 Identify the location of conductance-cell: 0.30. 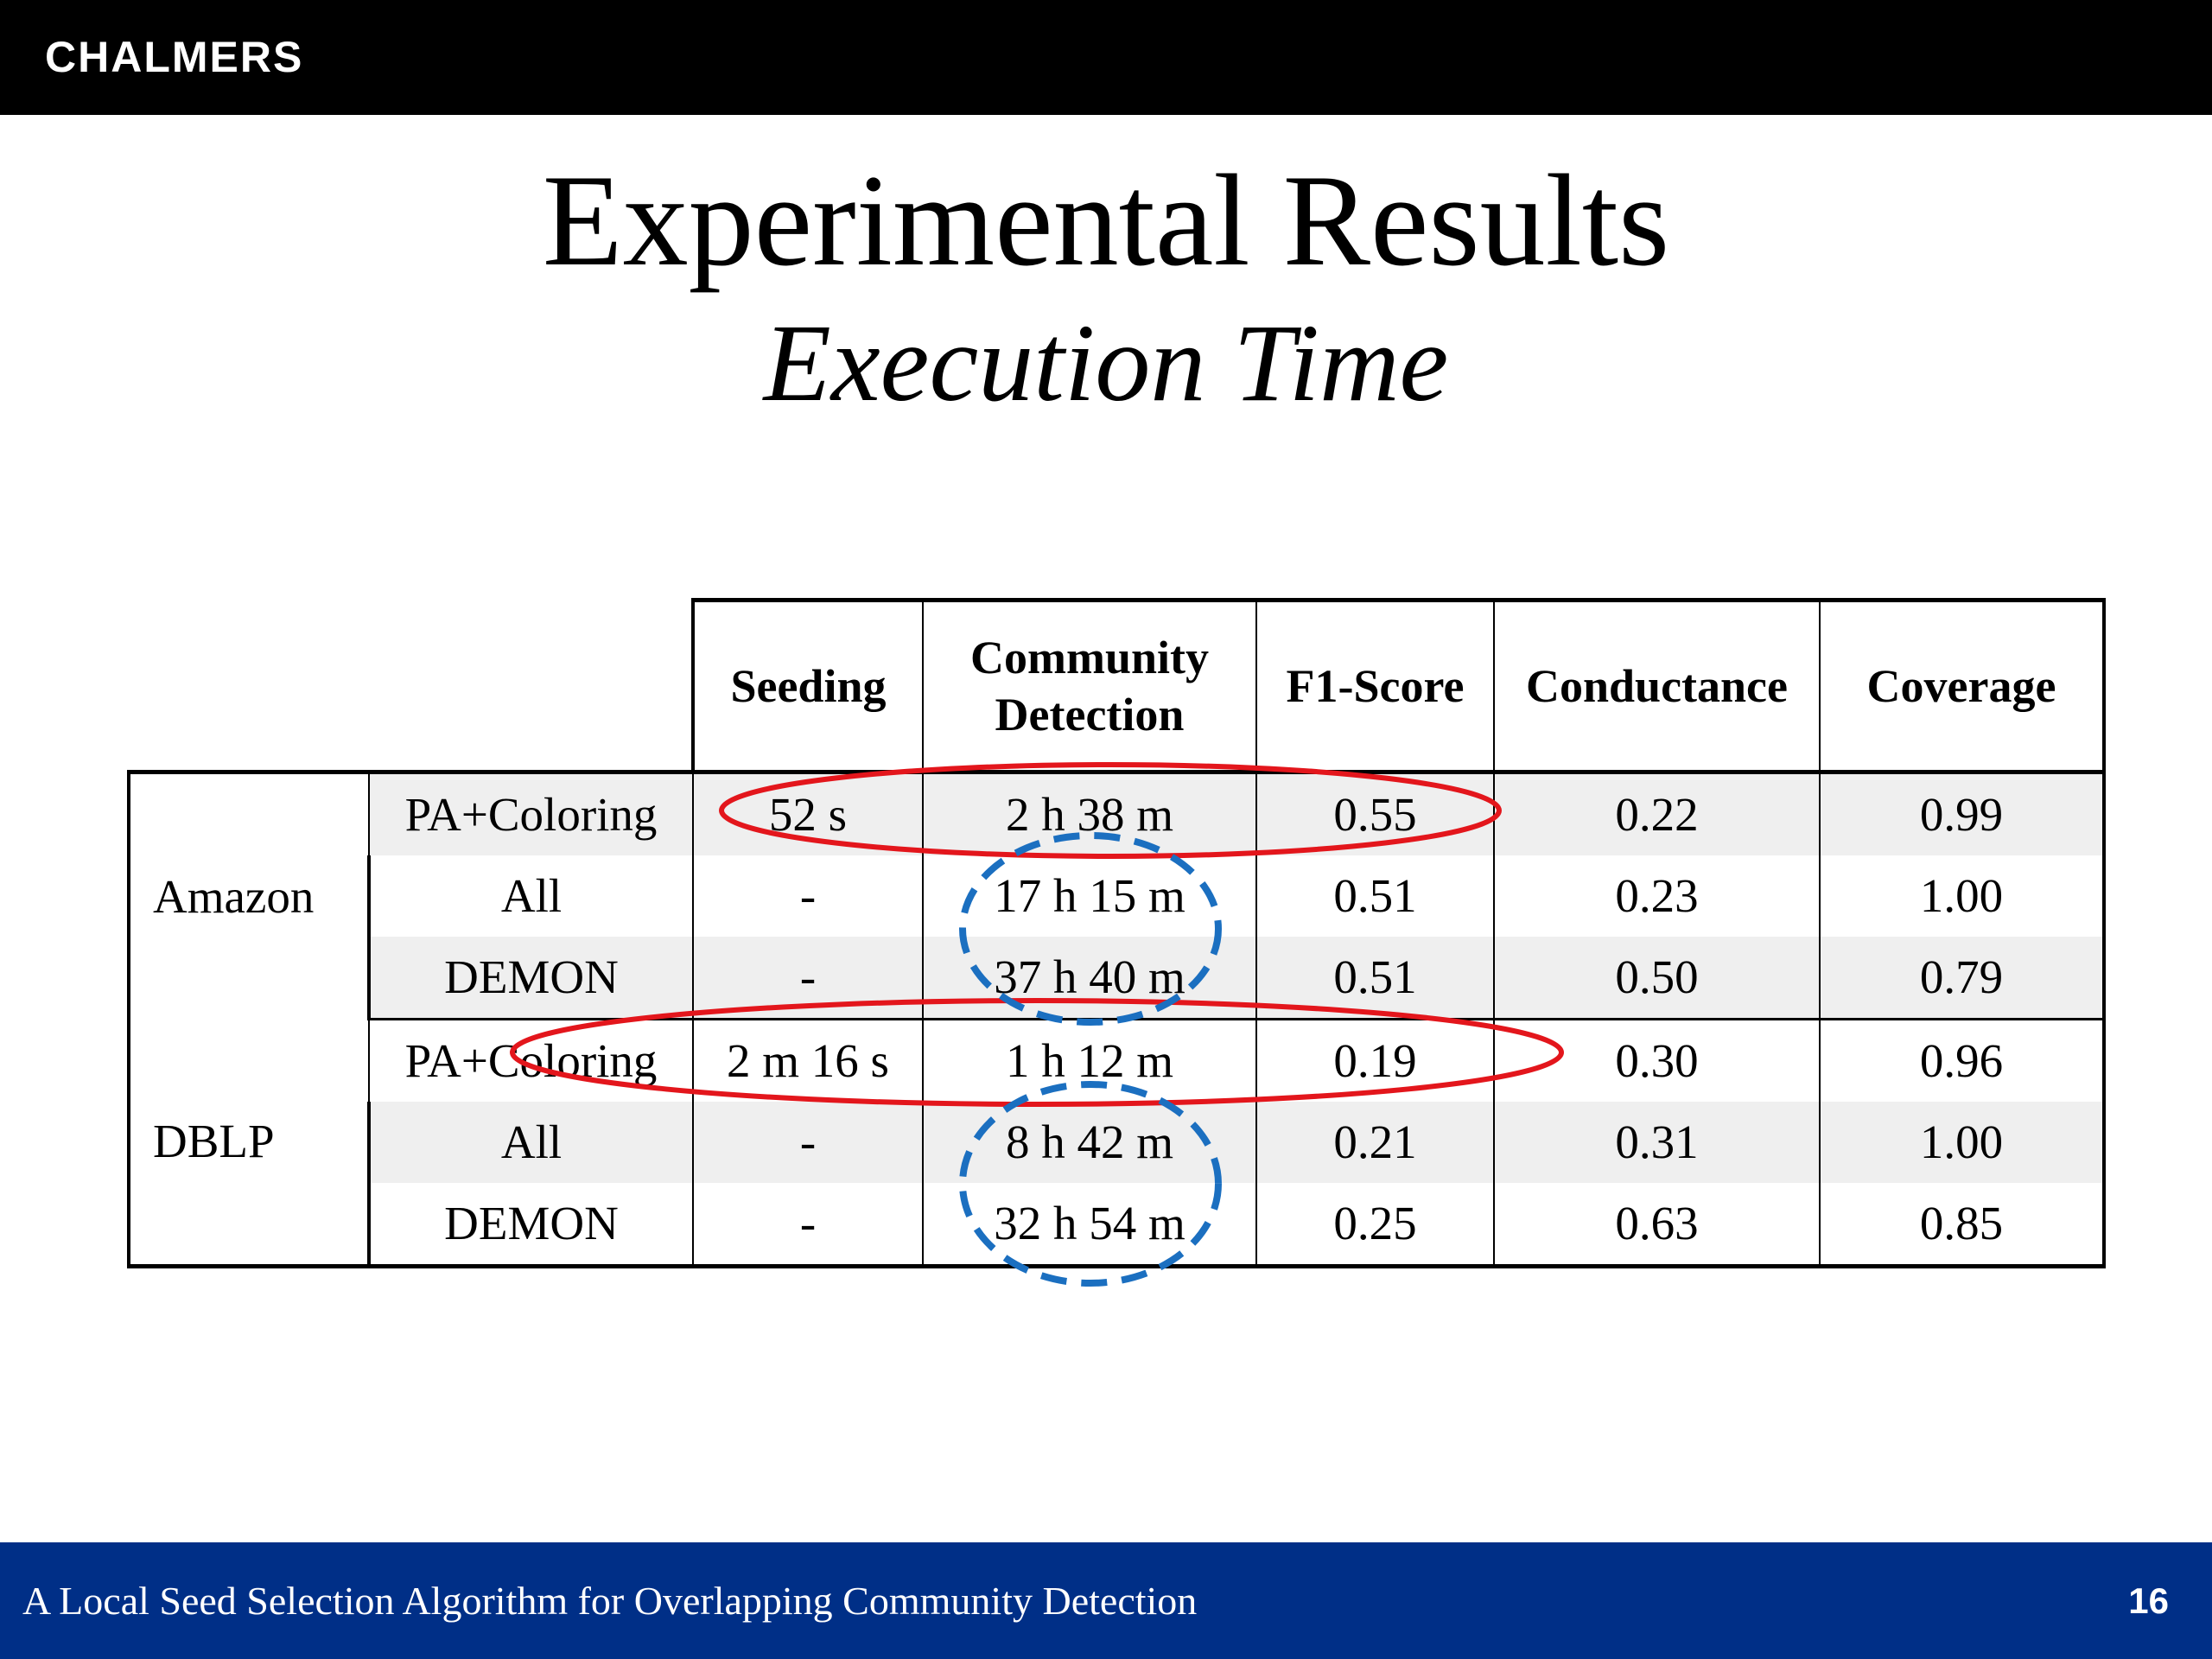
(1657, 1060).